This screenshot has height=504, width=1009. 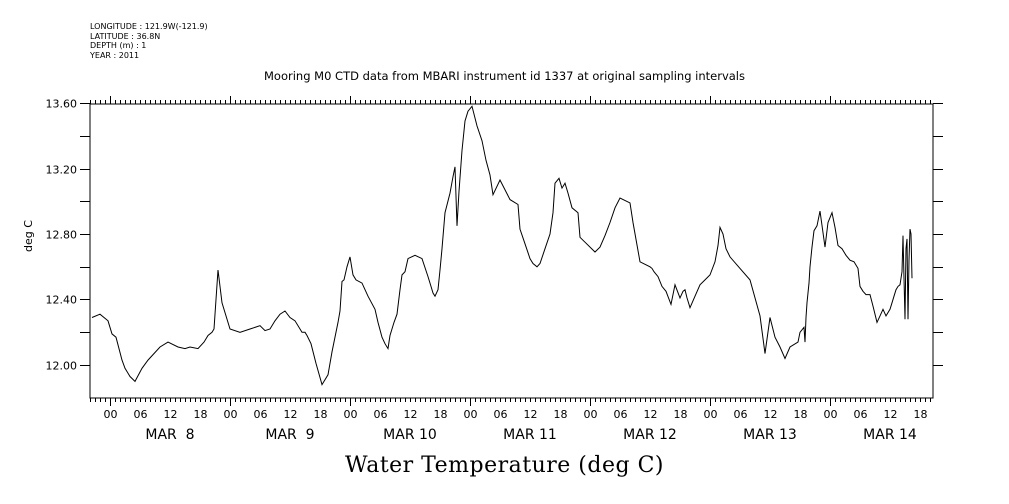 What do you see at coordinates (62, 104) in the screenshot?
I see `y-tick-label: 13.60` at bounding box center [62, 104].